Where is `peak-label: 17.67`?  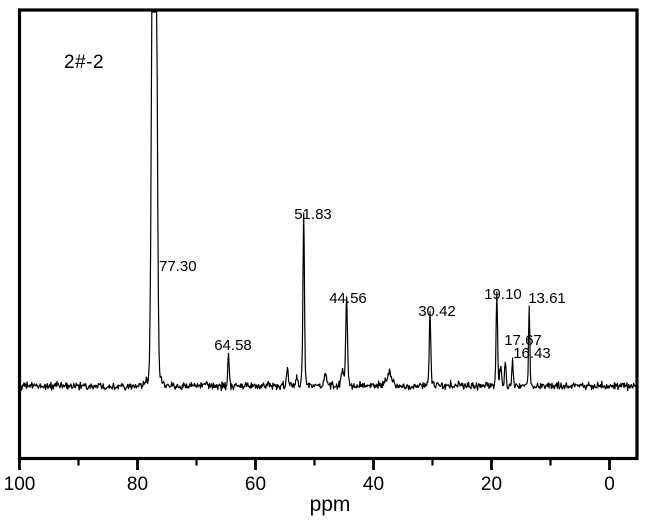
peak-label: 17.67 is located at coordinates (523, 340).